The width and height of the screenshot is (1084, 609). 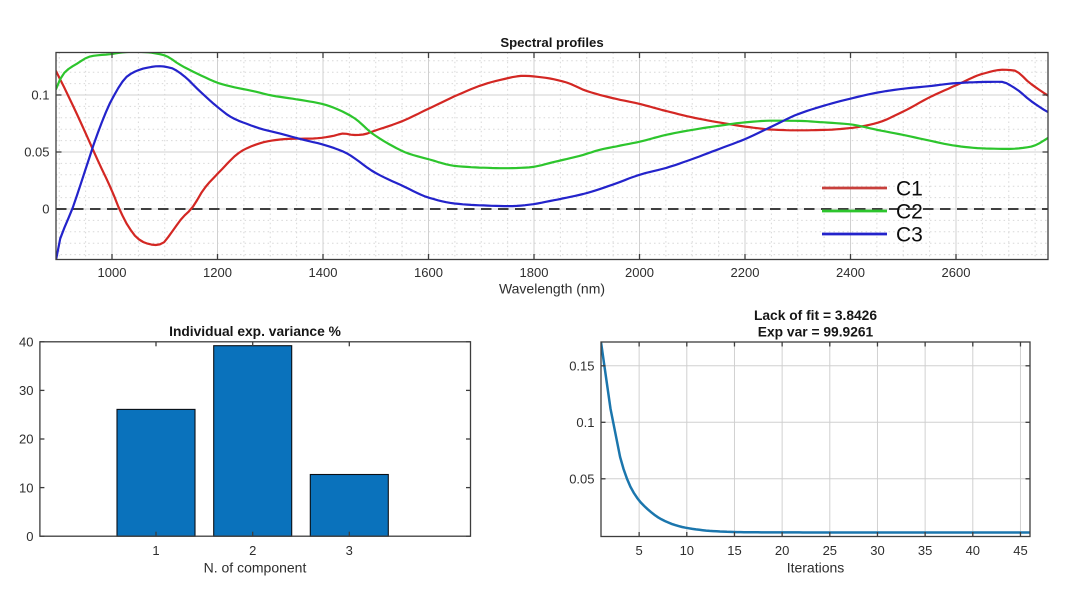 I want to click on svg-text: 1200, so click(x=217, y=272).